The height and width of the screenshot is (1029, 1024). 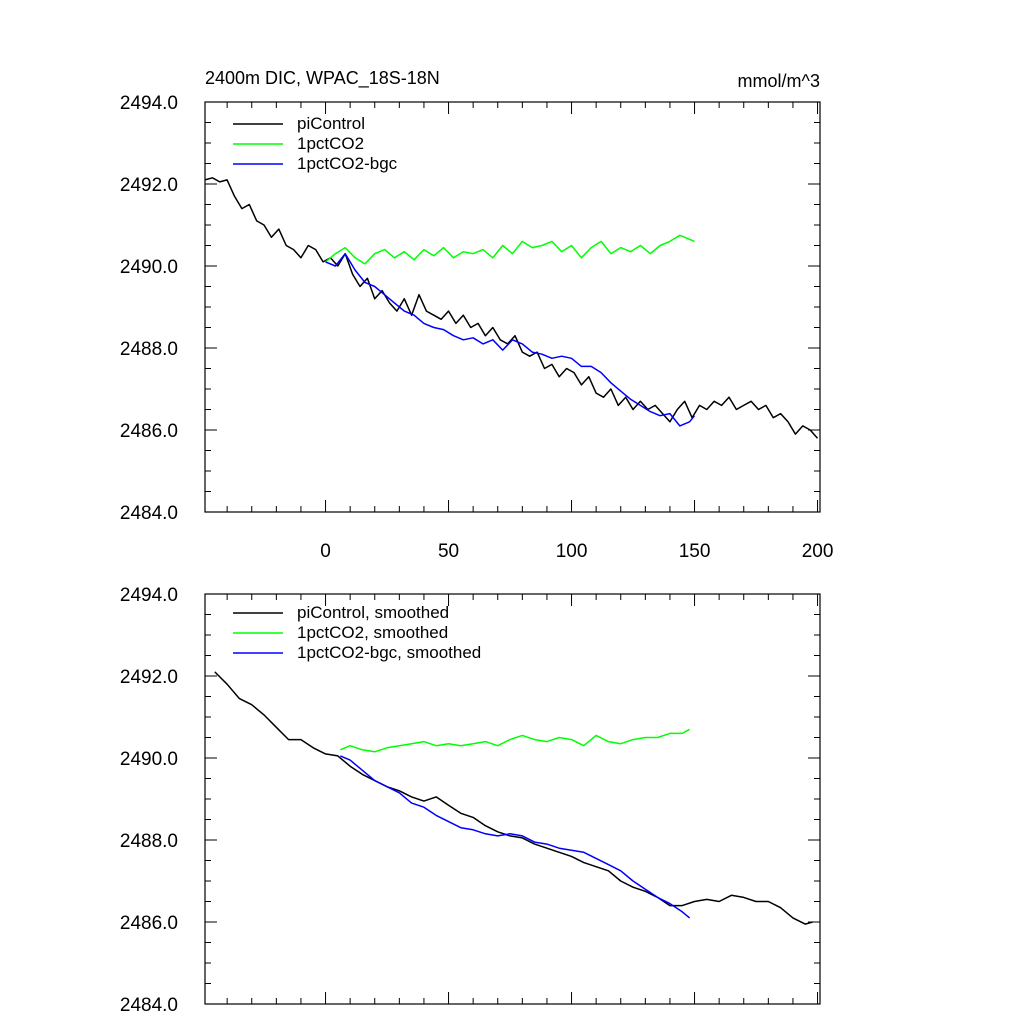 What do you see at coordinates (347, 163) in the screenshot?
I see `legend-label: 1pctCO2-bgc` at bounding box center [347, 163].